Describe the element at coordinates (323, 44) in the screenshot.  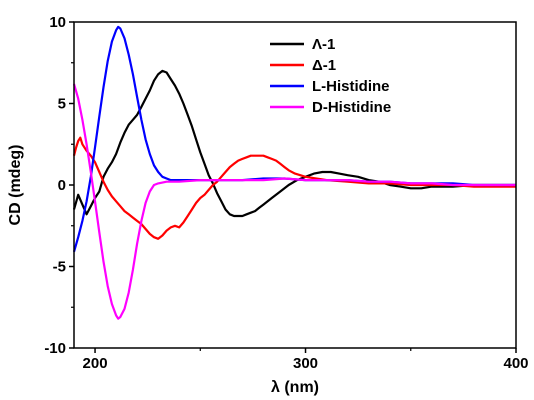
I see `legend-label-0: Λ-1` at that location.